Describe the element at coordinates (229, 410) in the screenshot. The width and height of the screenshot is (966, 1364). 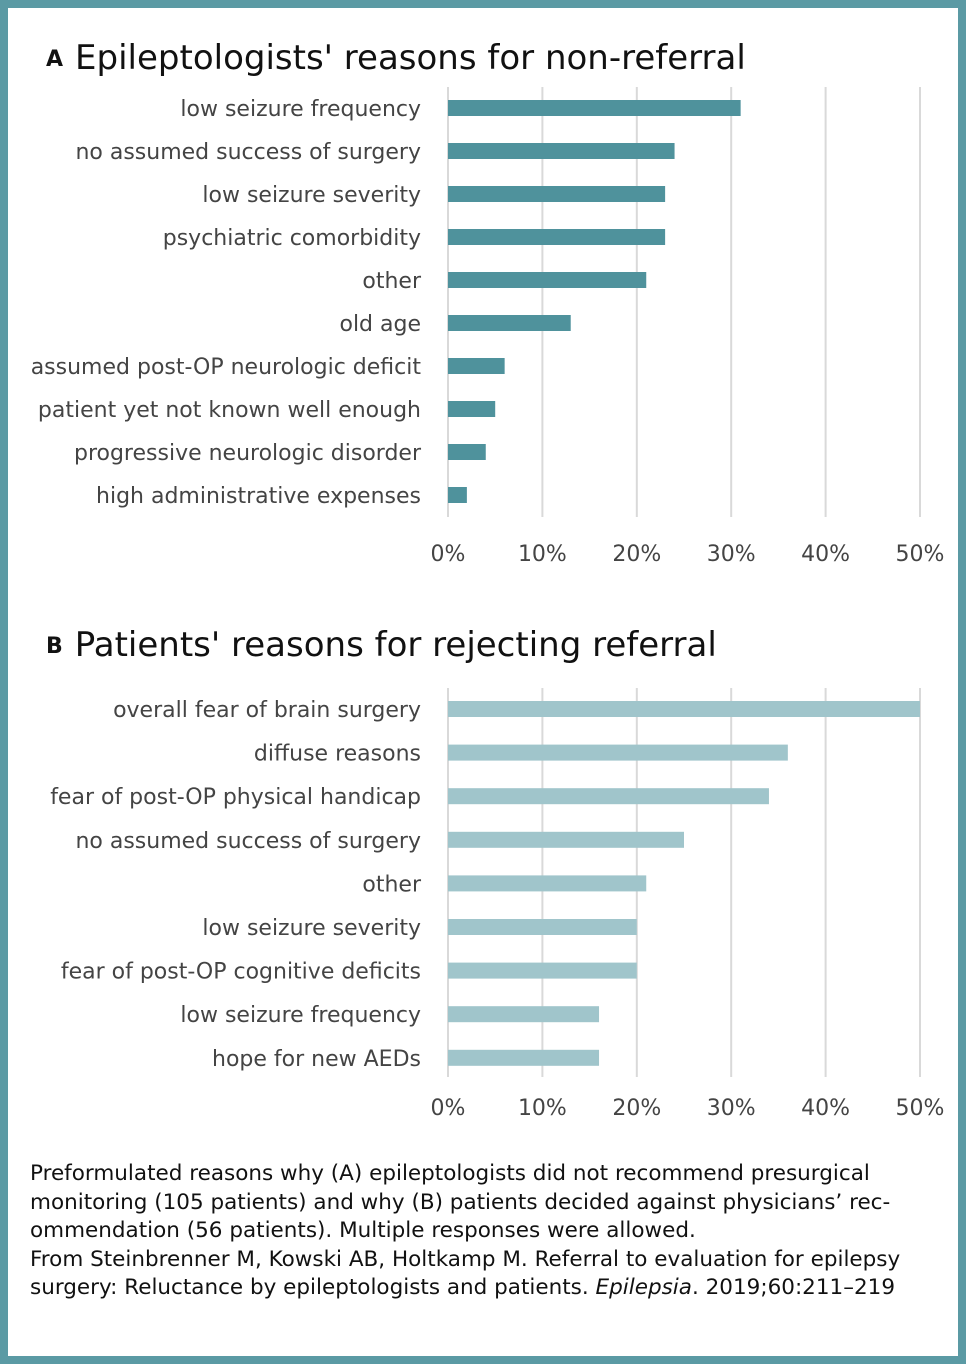
I see `chart-a-category-label: patient yet not known well enough` at that location.